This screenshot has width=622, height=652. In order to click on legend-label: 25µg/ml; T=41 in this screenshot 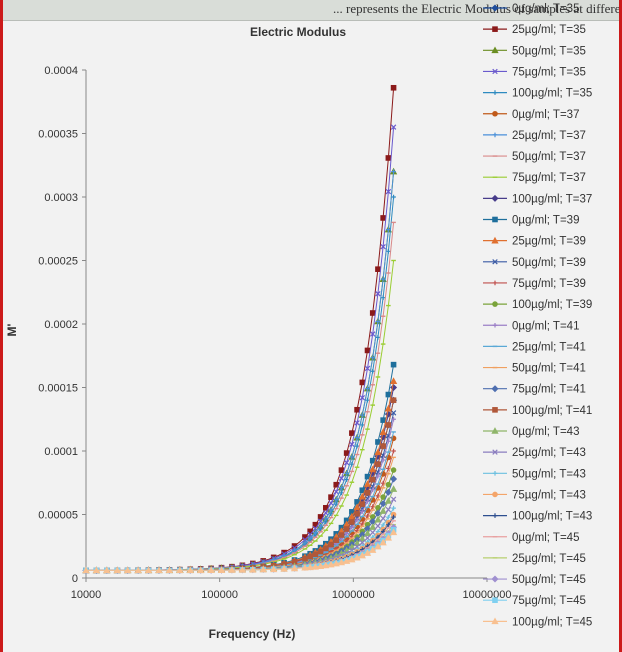, I will do `click(549, 347)`.